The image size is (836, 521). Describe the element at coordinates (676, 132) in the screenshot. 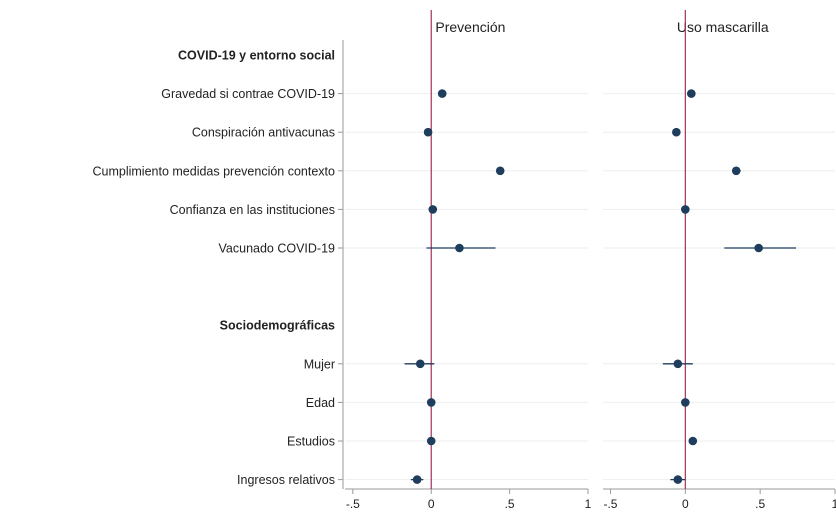

I see `point-uso-mascarilla-conspiracion-antivacunas` at that location.